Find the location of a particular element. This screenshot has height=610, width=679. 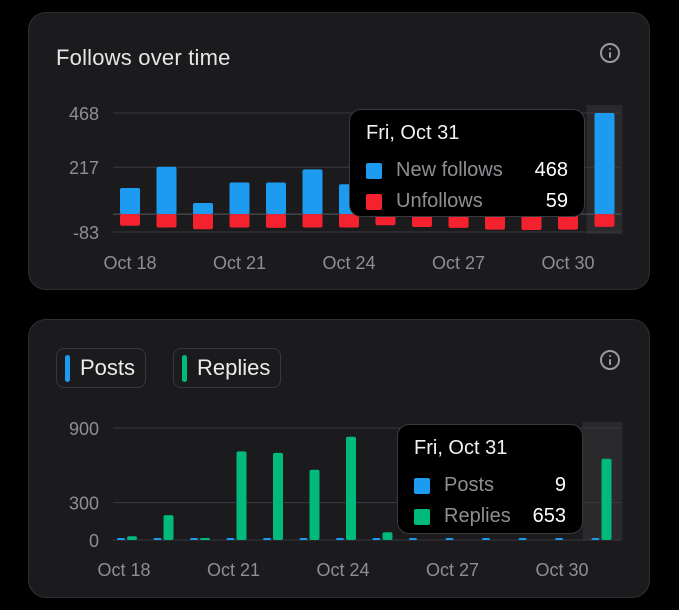

legend-posts-toggle: Posts is located at coordinates (101, 368).